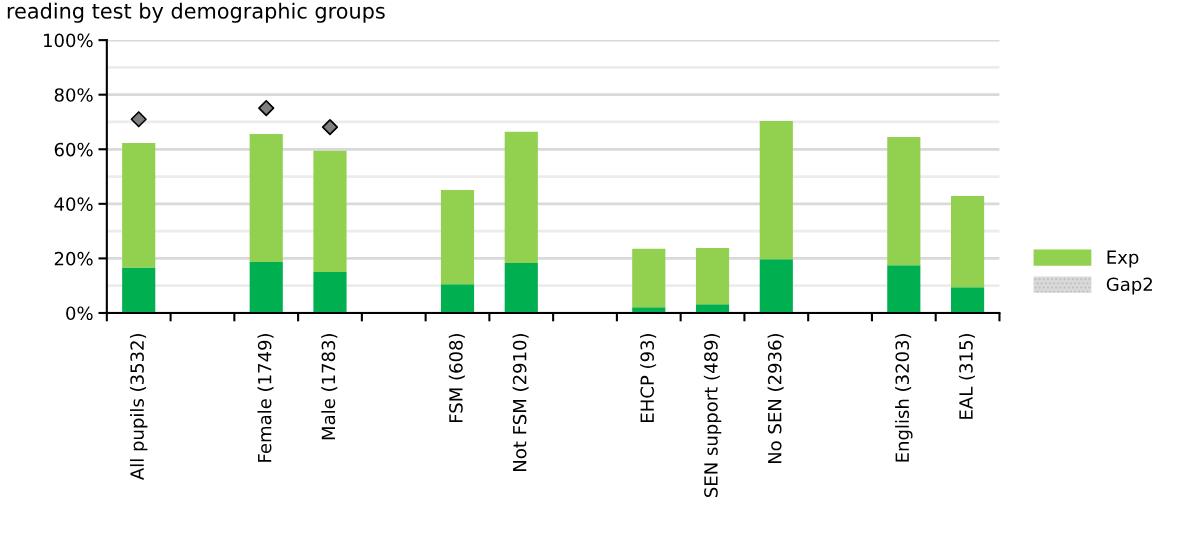 This screenshot has width=1187, height=535. I want to click on x-tick-label: Not FSM (2910), so click(520, 402).